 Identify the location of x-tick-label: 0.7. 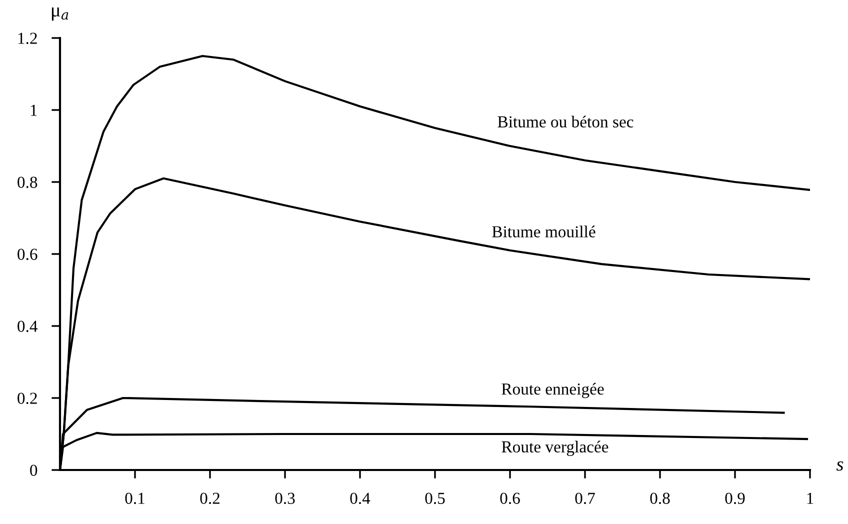
(585, 498).